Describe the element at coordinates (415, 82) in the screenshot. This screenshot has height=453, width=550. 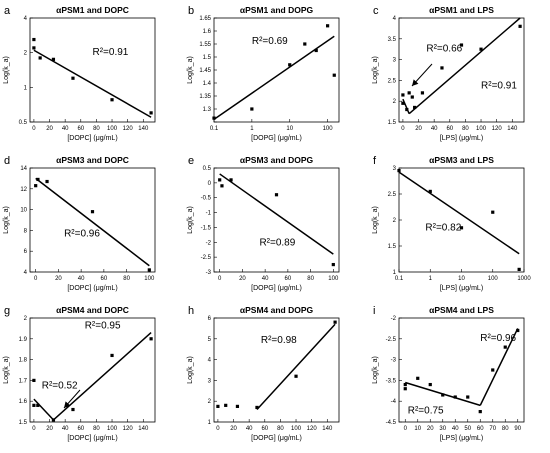
I see `arrow-head` at that location.